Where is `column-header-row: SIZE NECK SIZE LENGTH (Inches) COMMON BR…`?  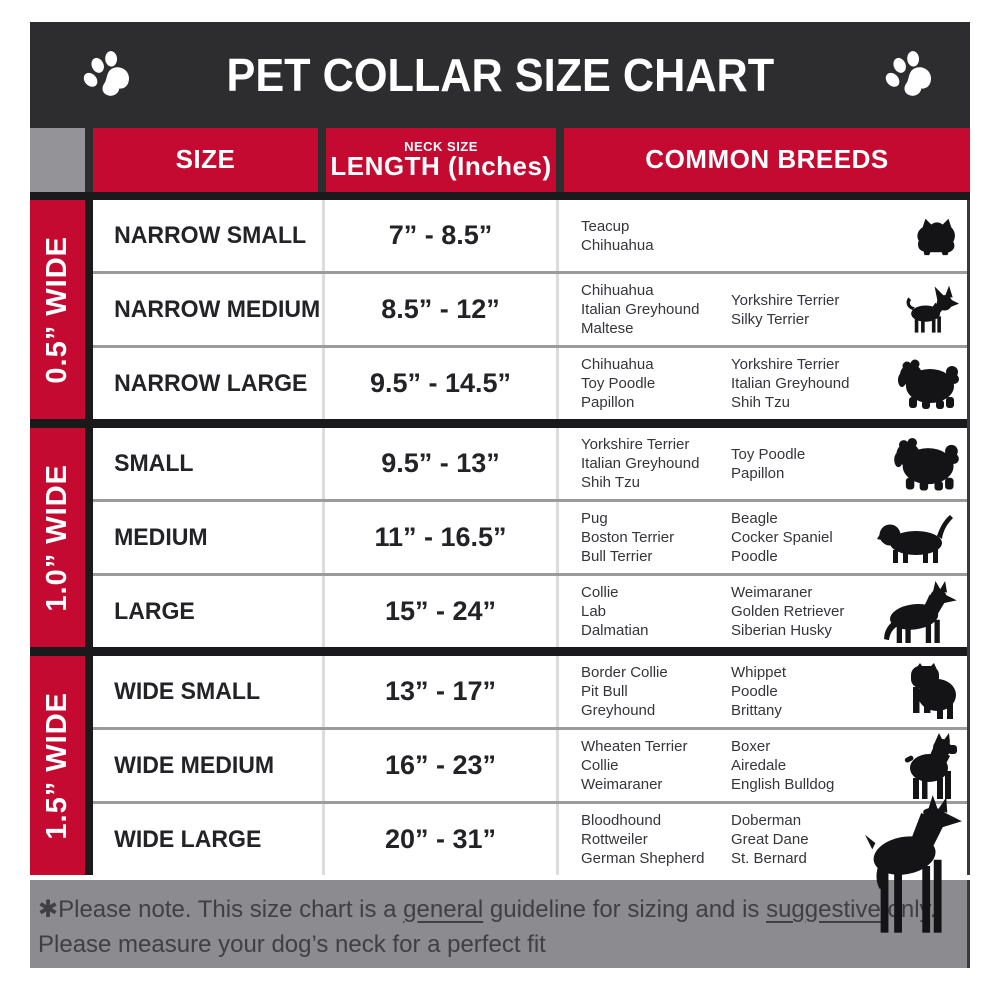
column-header-row: SIZE NECK SIZE LENGTH (Inches) COMMON BR… is located at coordinates (500, 160).